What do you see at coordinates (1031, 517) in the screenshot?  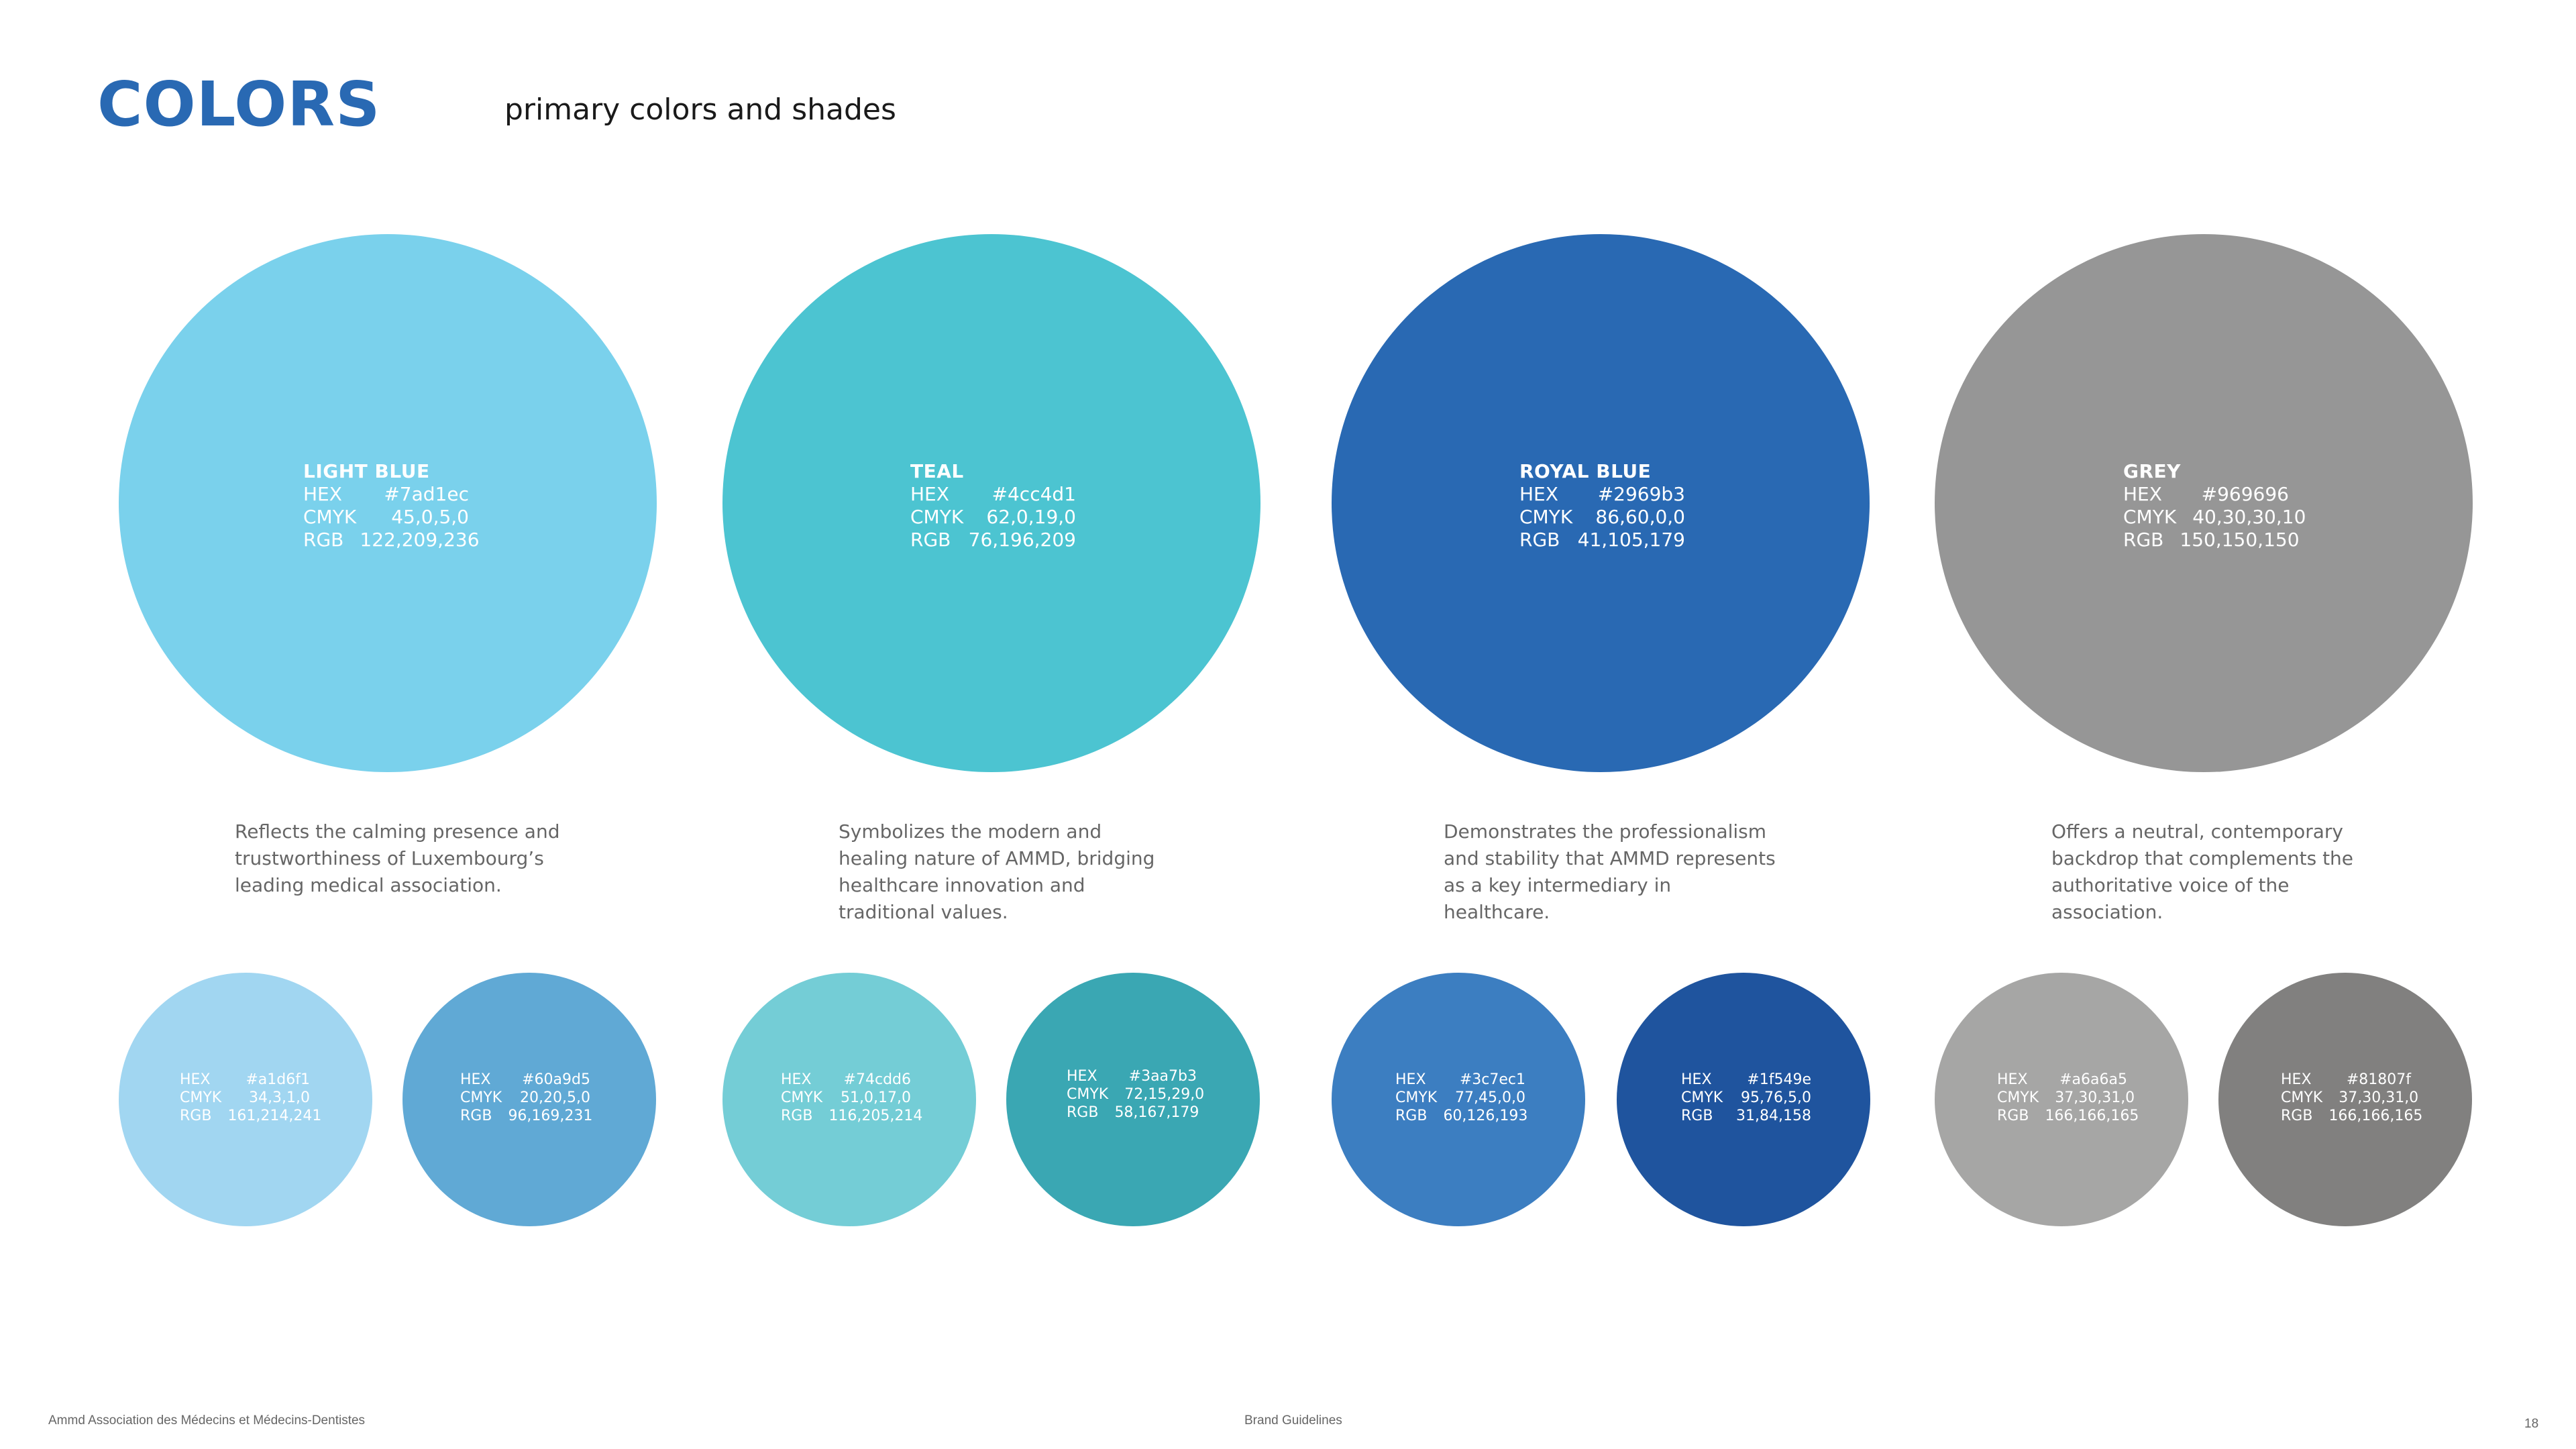 I see `cmyk-value: 62,0,19,0` at bounding box center [1031, 517].